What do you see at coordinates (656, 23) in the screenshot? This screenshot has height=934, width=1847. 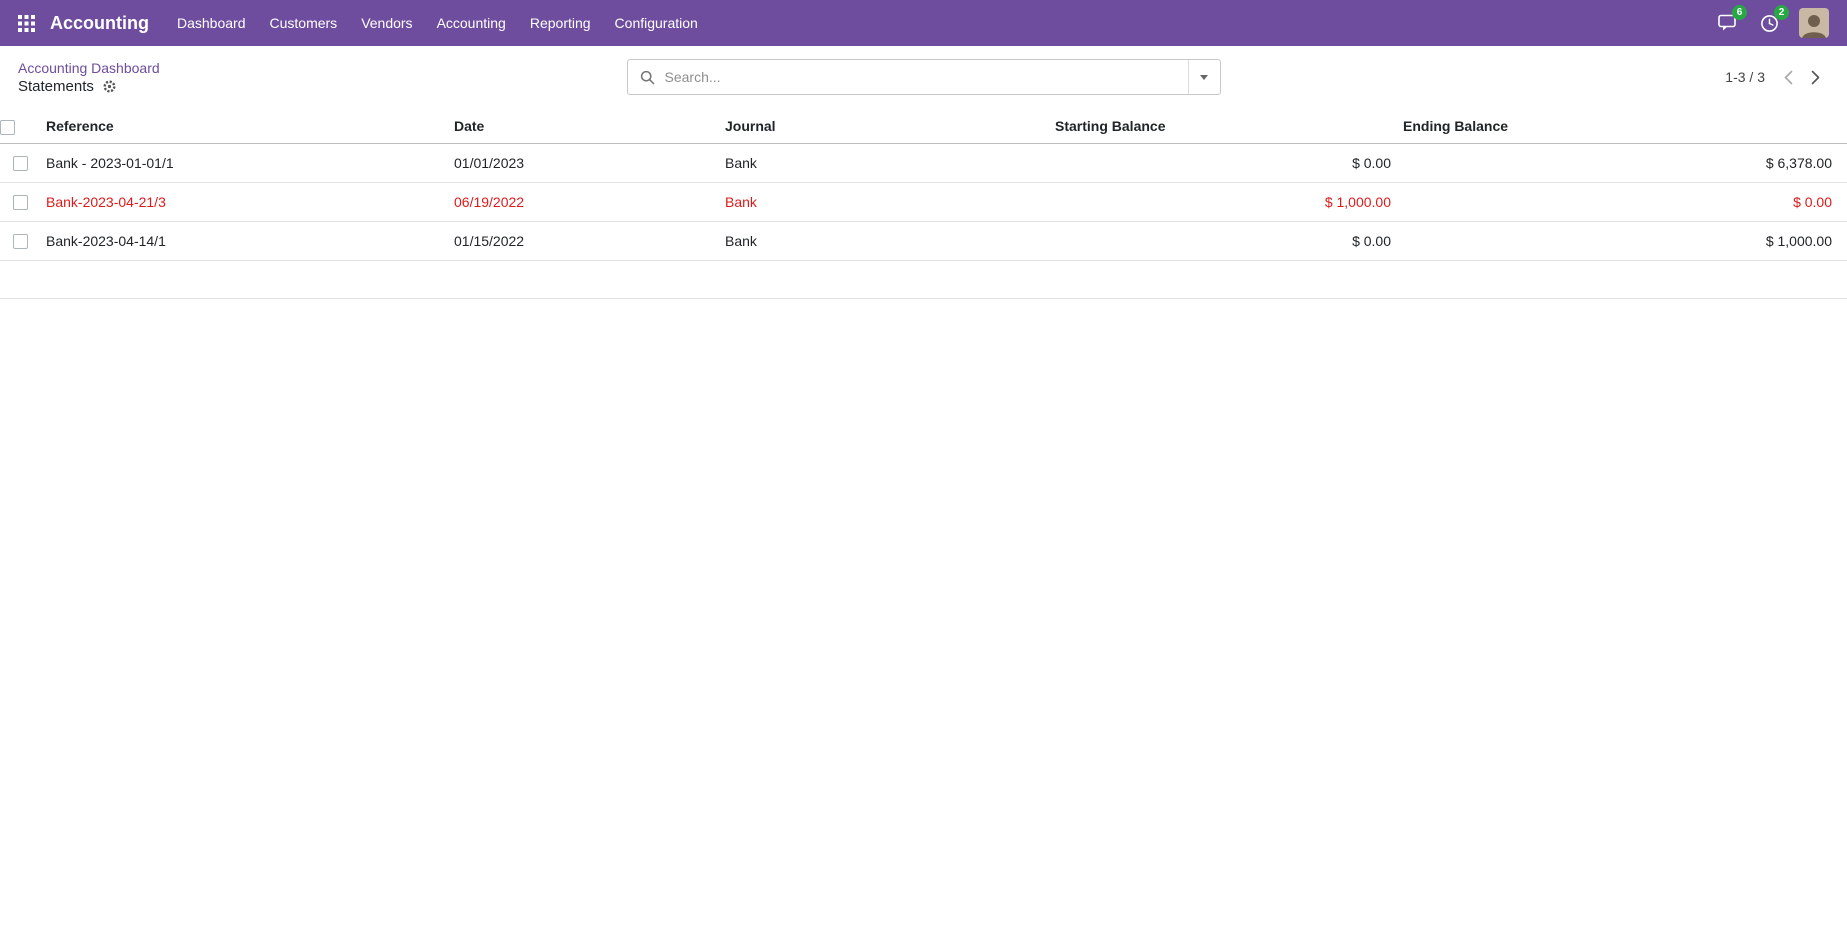 I see `menu-item-configuration: Configuration` at bounding box center [656, 23].